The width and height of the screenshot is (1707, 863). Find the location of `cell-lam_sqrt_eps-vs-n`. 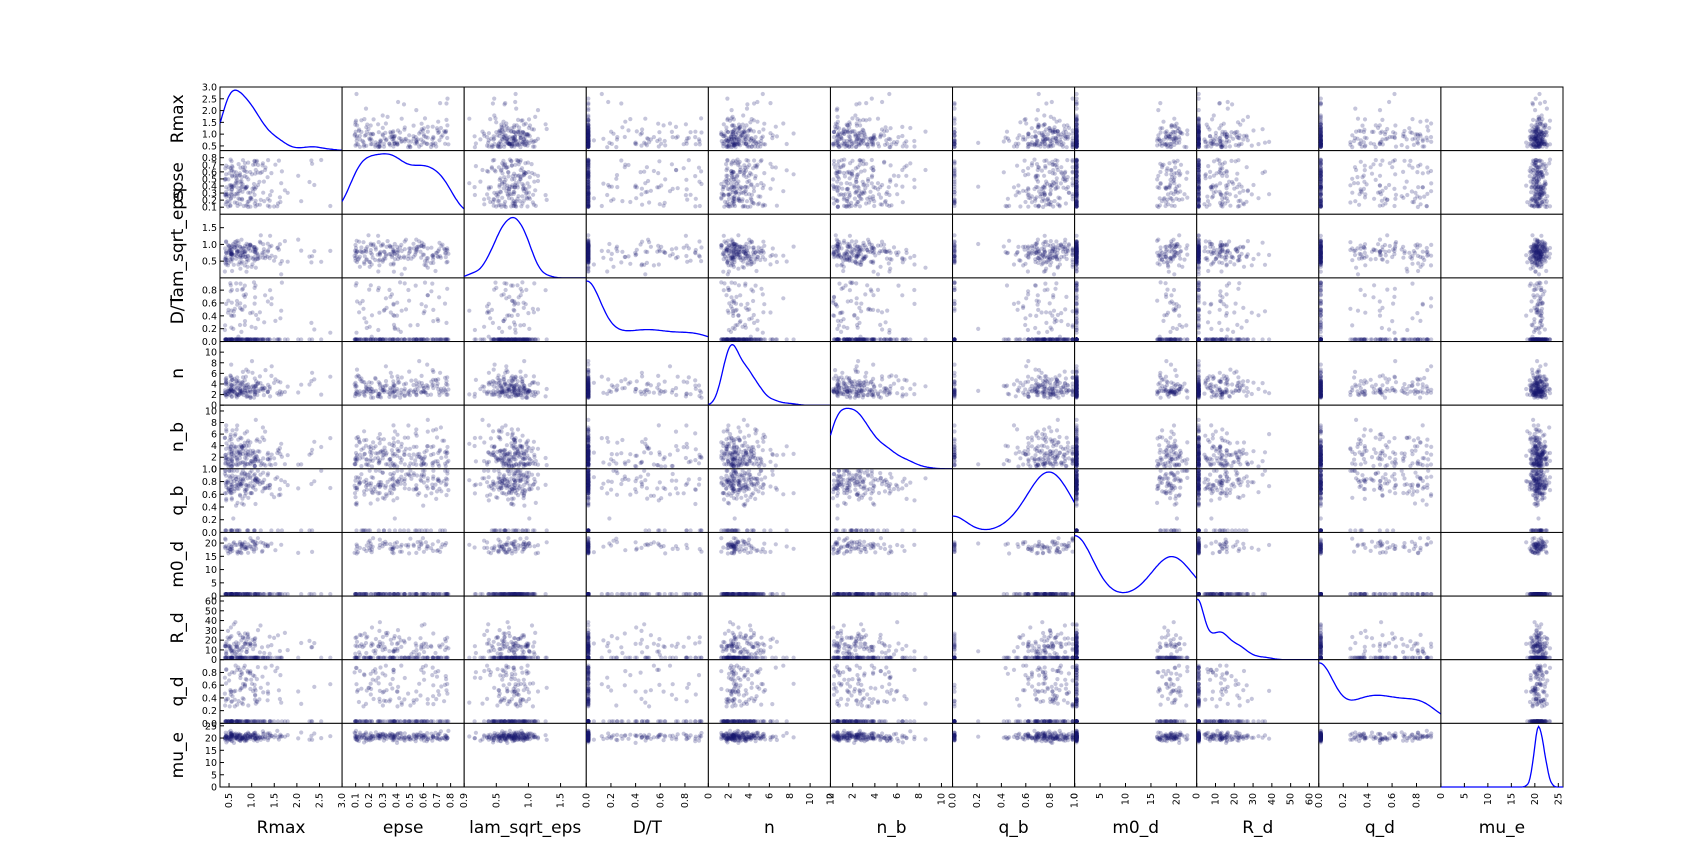

cell-lam_sqrt_eps-vs-n is located at coordinates (769, 246).